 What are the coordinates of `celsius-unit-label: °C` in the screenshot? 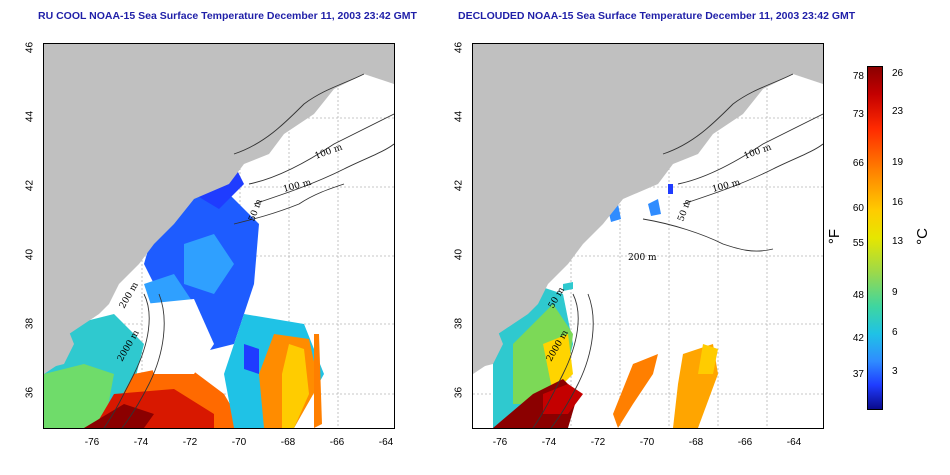 It's located at (922, 236).